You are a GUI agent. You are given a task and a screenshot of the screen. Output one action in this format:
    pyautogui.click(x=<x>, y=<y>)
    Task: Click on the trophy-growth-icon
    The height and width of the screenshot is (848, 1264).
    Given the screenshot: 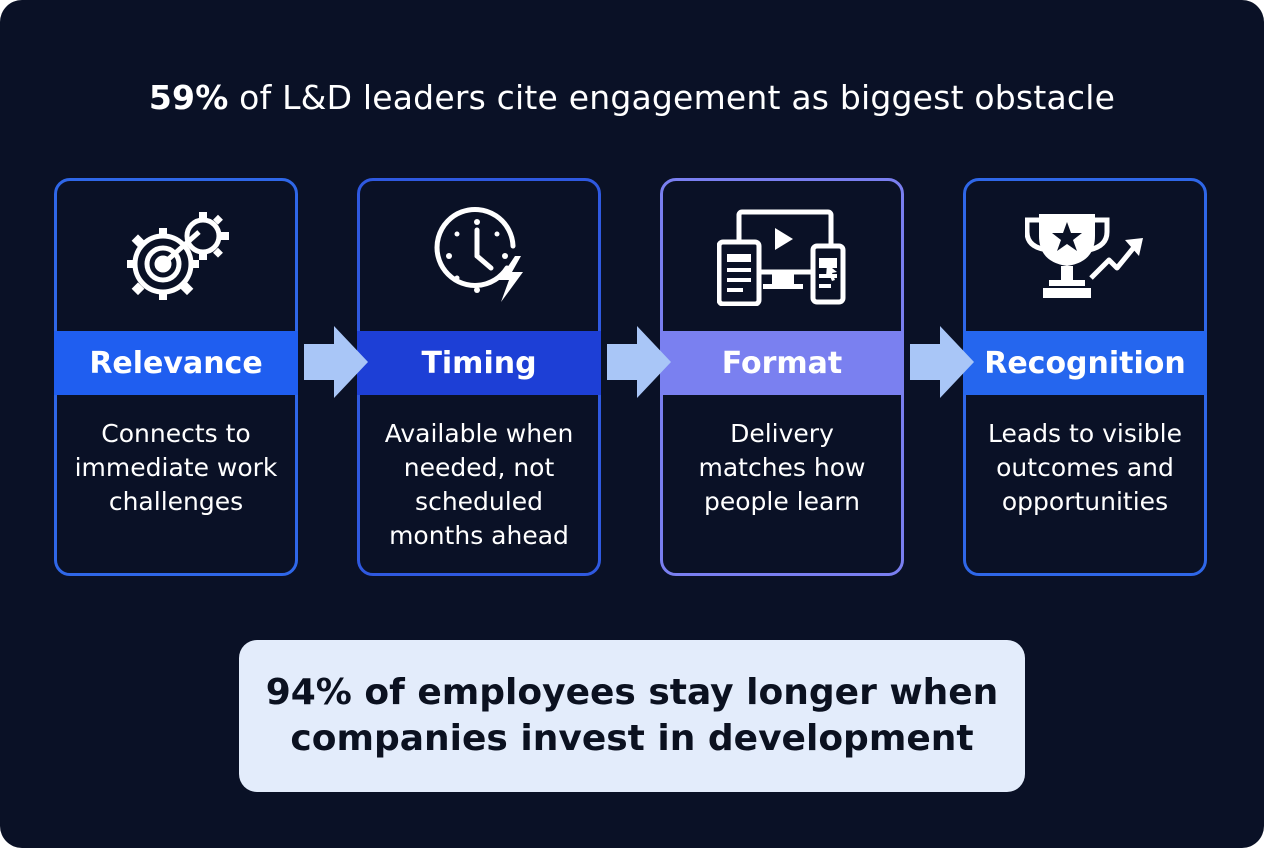 What is the action you would take?
    pyautogui.click(x=1085, y=256)
    